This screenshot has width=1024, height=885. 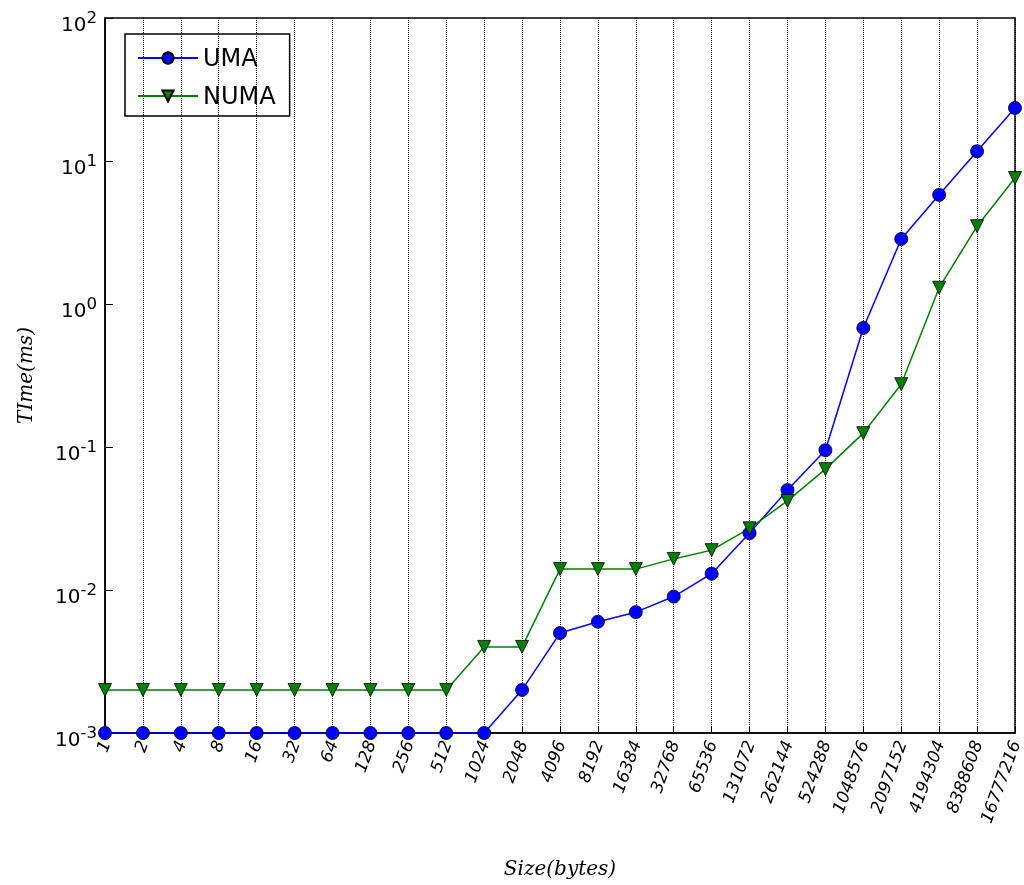 I want to click on x-tick-label: 16384, so click(x=626, y=766).